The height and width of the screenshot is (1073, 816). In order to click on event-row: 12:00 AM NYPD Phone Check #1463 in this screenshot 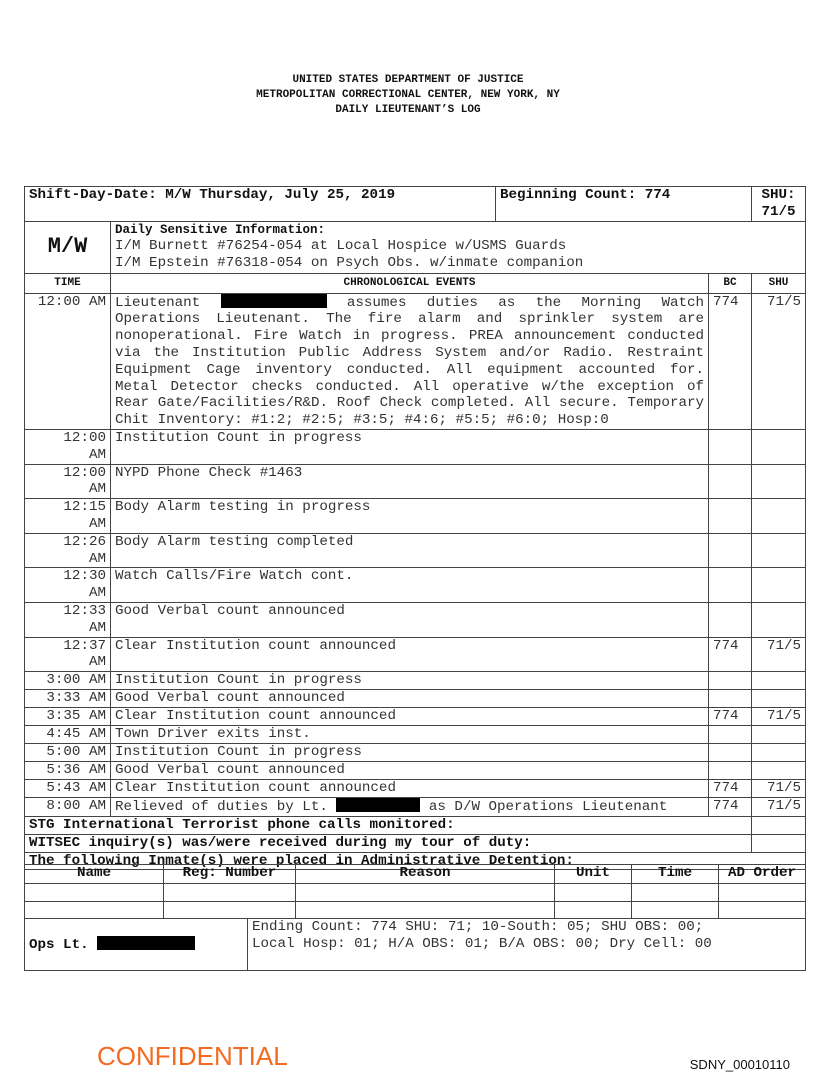, I will do `click(415, 481)`.